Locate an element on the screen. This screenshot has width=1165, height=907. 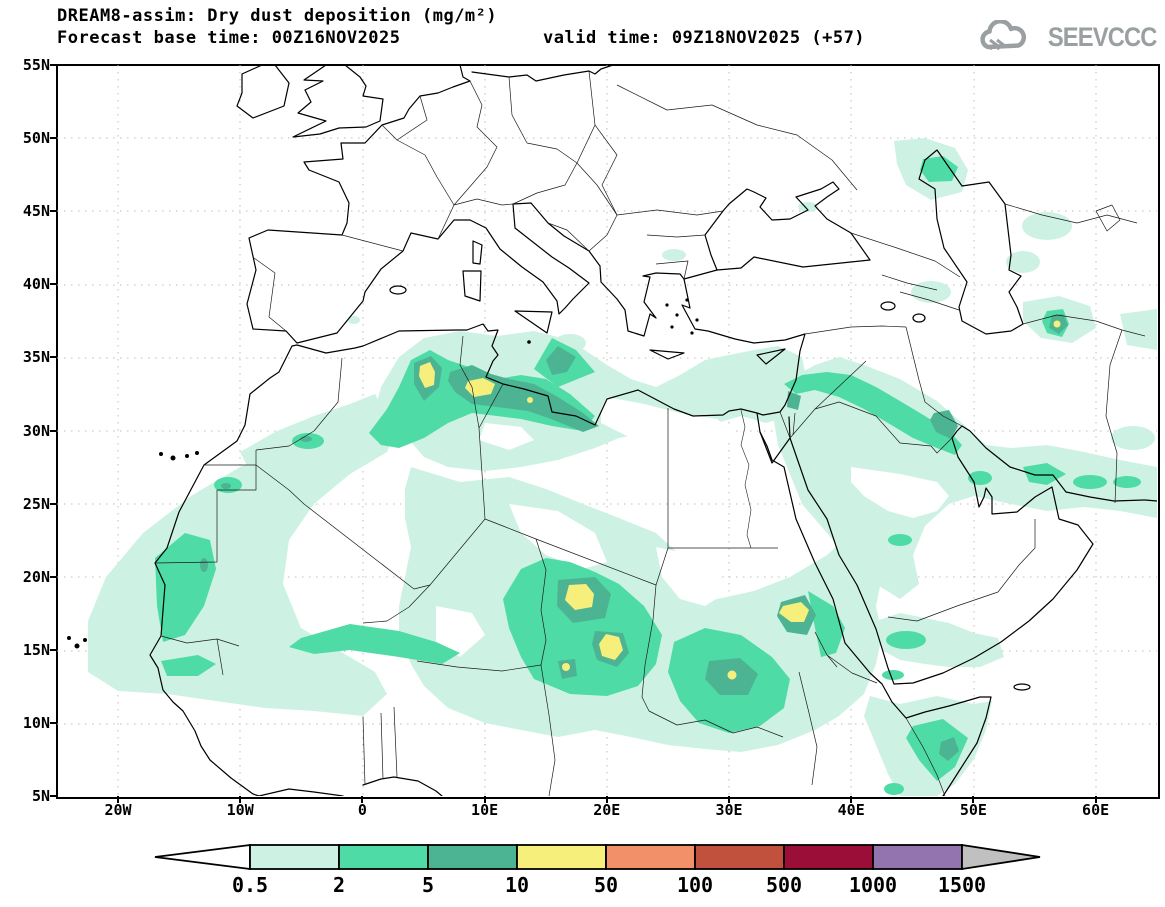
cloud-icon is located at coordinates (1003, 35).